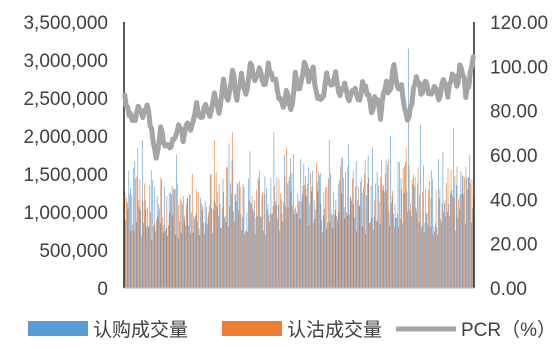  I want to click on legend-item: PCR（%）, so click(476, 330).